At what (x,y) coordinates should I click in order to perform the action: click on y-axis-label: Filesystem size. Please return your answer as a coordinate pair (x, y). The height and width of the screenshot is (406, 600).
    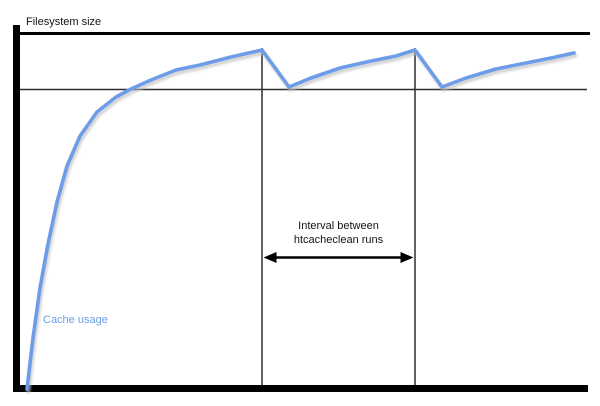
    Looking at the image, I should click on (64, 22).